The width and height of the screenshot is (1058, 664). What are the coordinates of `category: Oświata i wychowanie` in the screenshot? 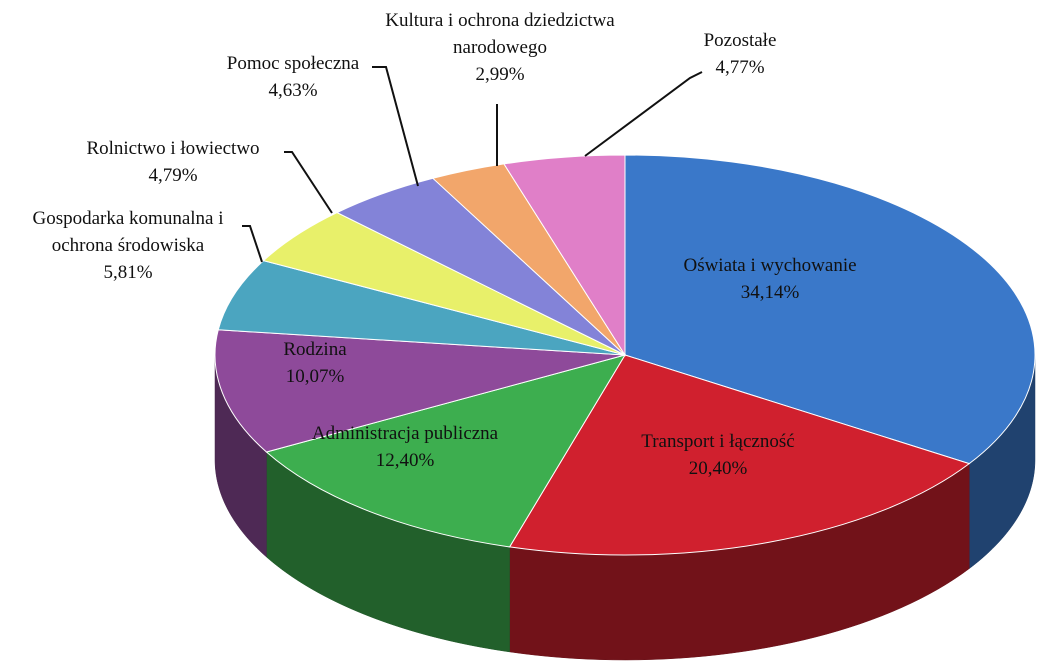 It's located at (770, 265).